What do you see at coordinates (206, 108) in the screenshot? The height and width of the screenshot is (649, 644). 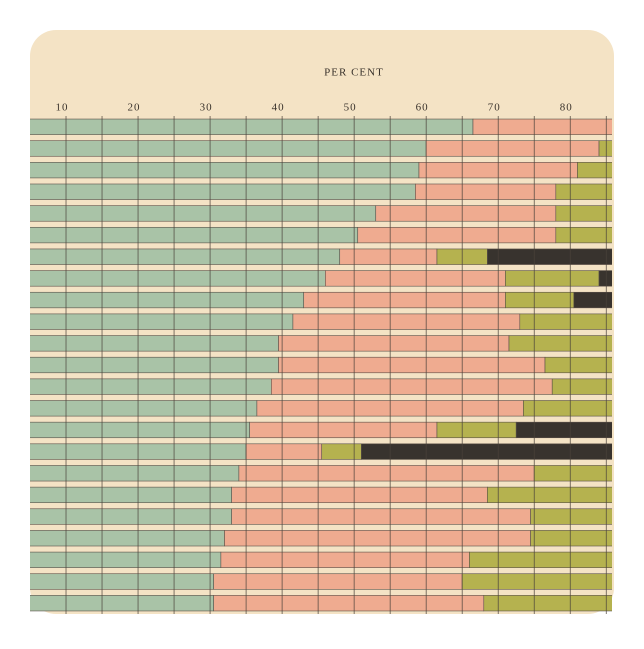 I see `x-tick-label: 30` at bounding box center [206, 108].